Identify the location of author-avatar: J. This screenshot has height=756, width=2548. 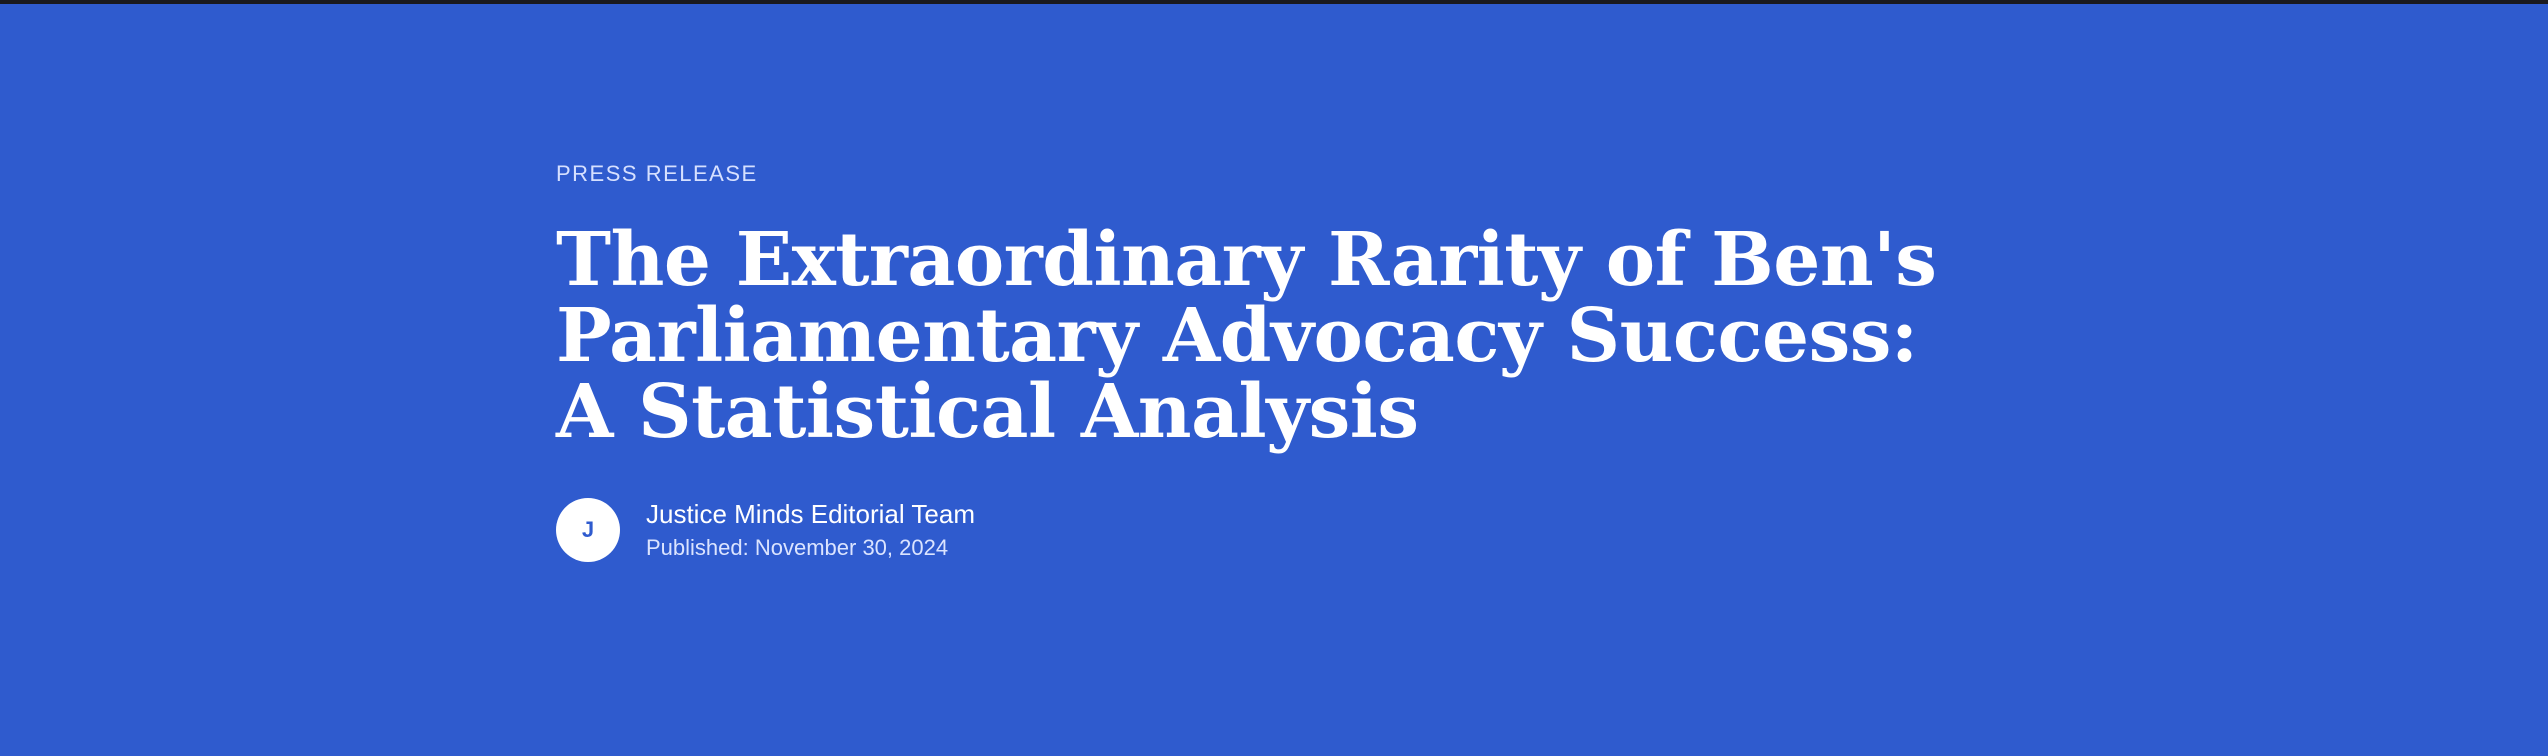
(588, 530).